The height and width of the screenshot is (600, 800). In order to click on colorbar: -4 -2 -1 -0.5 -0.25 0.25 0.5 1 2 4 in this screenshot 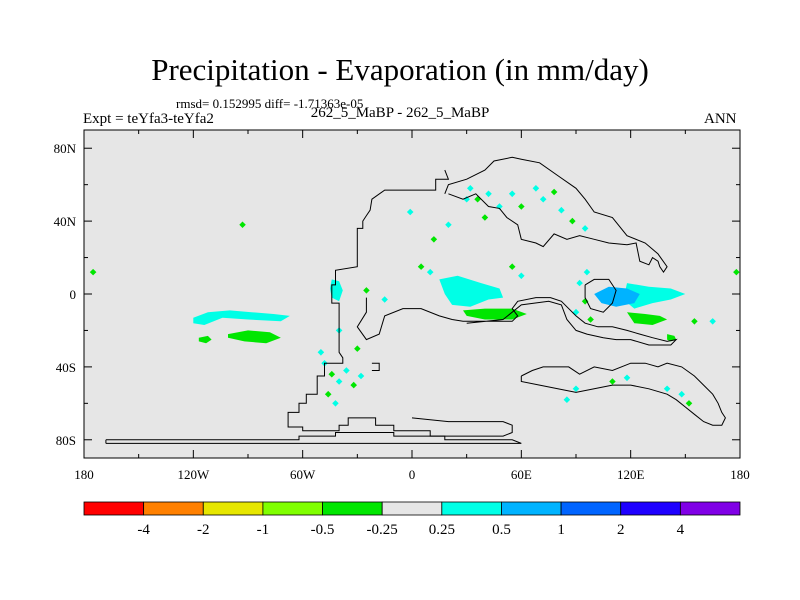, I will do `click(412, 519)`.